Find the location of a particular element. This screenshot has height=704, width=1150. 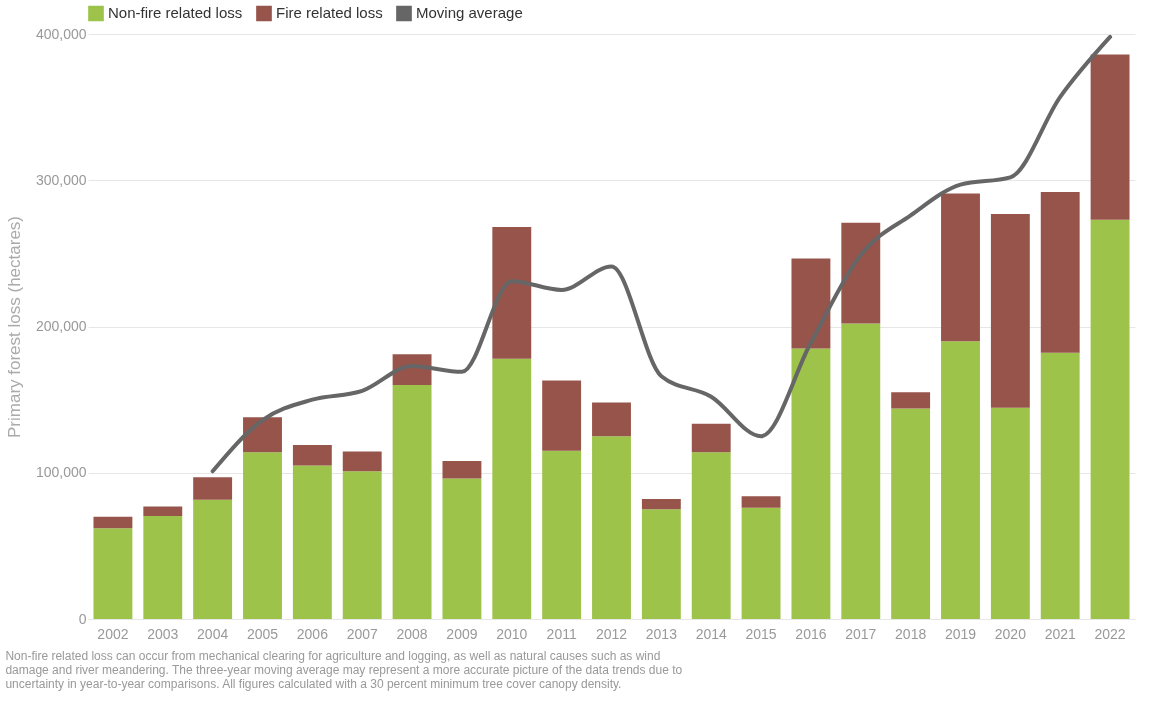

x-tick-label: 2016 is located at coordinates (811, 633).